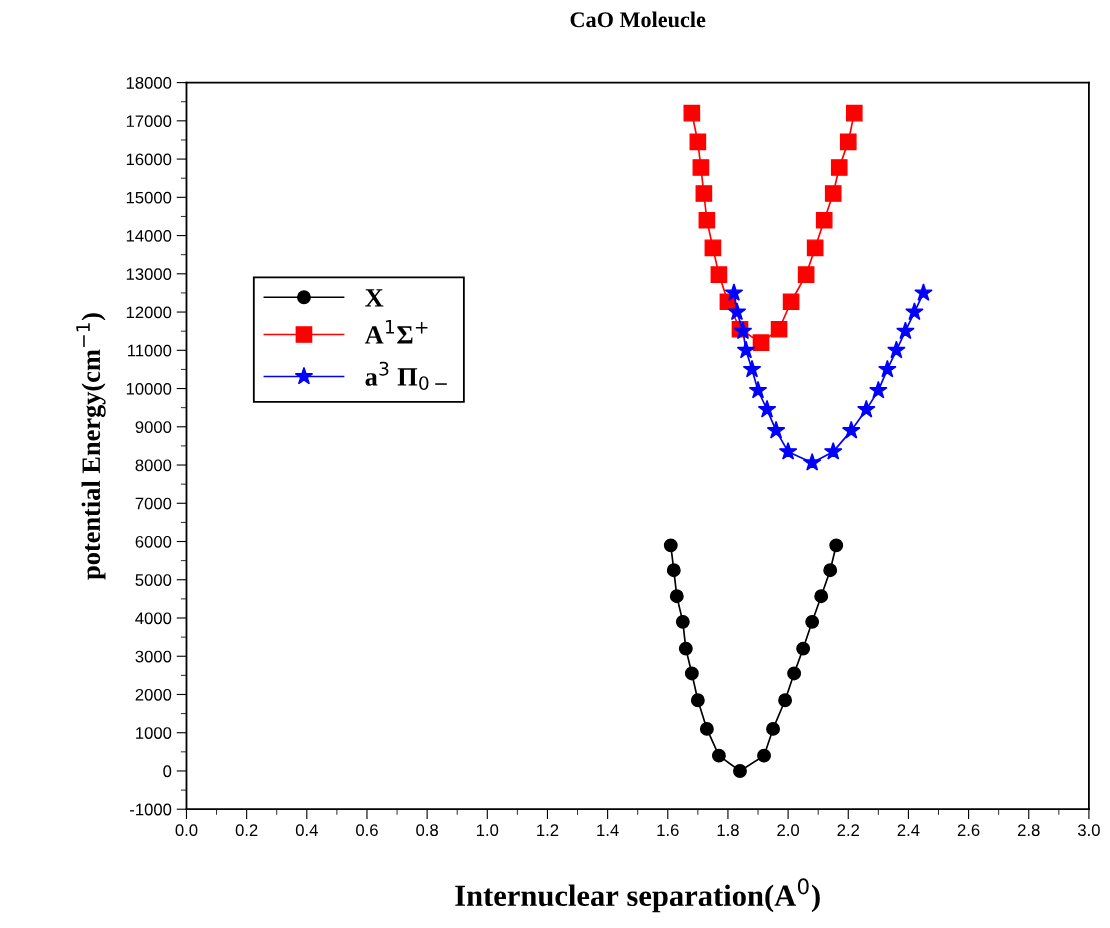 Image resolution: width=1110 pixels, height=928 pixels. I want to click on x-tick-label: 1.0, so click(487, 830).